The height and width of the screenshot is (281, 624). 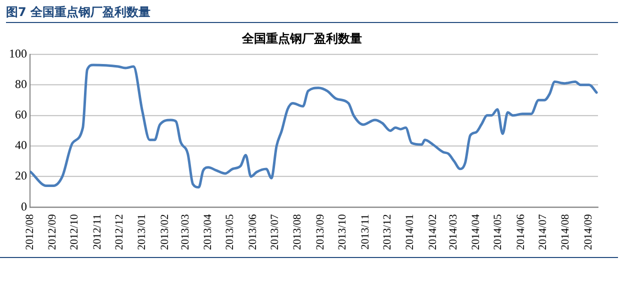 What do you see at coordinates (97, 232) in the screenshot?
I see `x-tick-label: 2012/11` at bounding box center [97, 232].